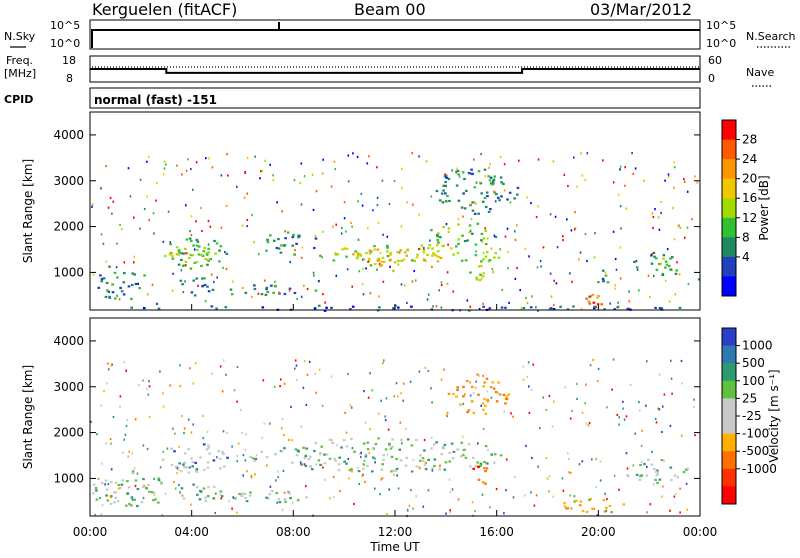 This screenshot has width=800, height=558. Describe the element at coordinates (395, 38) in the screenshot. I see `nsky-series-line` at that location.